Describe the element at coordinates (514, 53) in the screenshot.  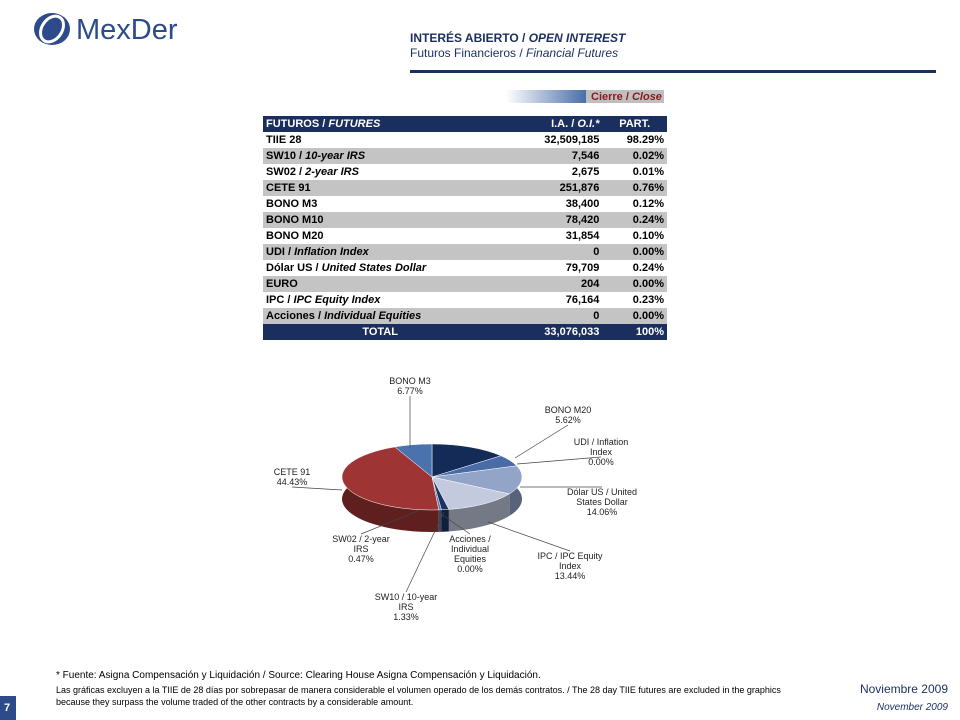
I see `subtitle: Futuros Financieros / Financial Futures` at that location.